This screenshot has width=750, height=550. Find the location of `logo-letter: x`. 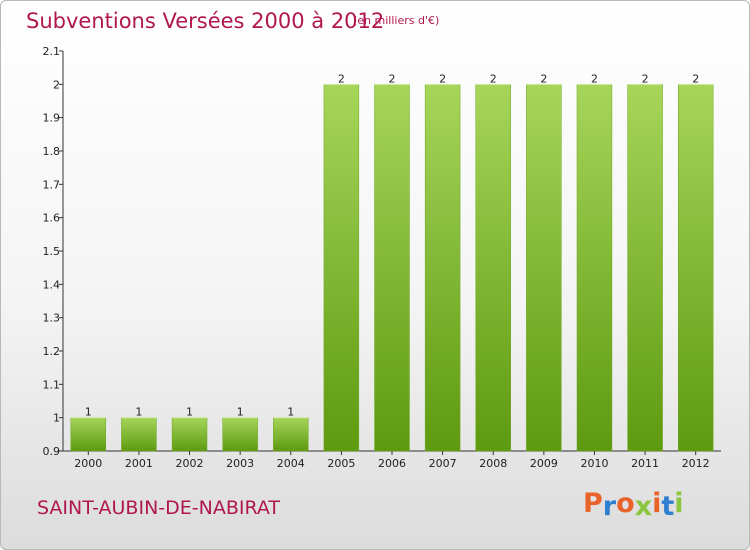

logo-letter: x is located at coordinates (643, 506).